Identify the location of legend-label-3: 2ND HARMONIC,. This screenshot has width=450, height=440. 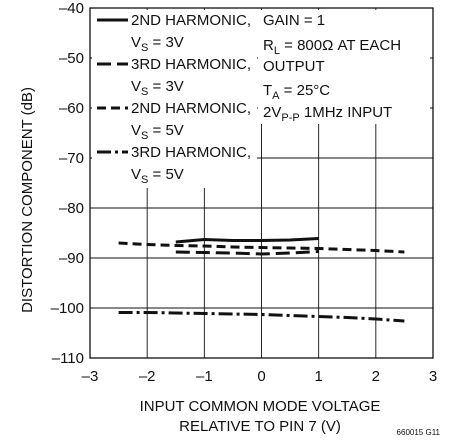
(191, 108).